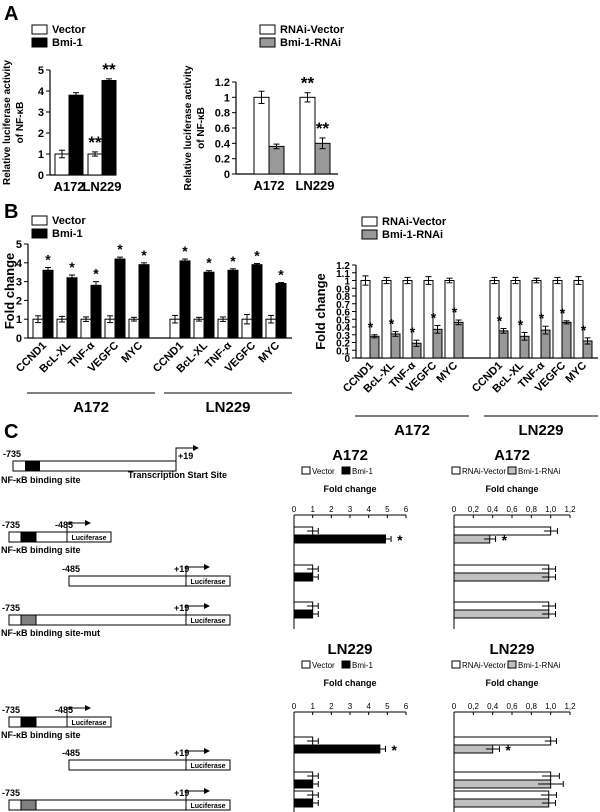 The height and width of the screenshot is (812, 600). What do you see at coordinates (349, 489) in the screenshot?
I see `c-a172-bmi1-xlabel: Fold change` at bounding box center [349, 489].